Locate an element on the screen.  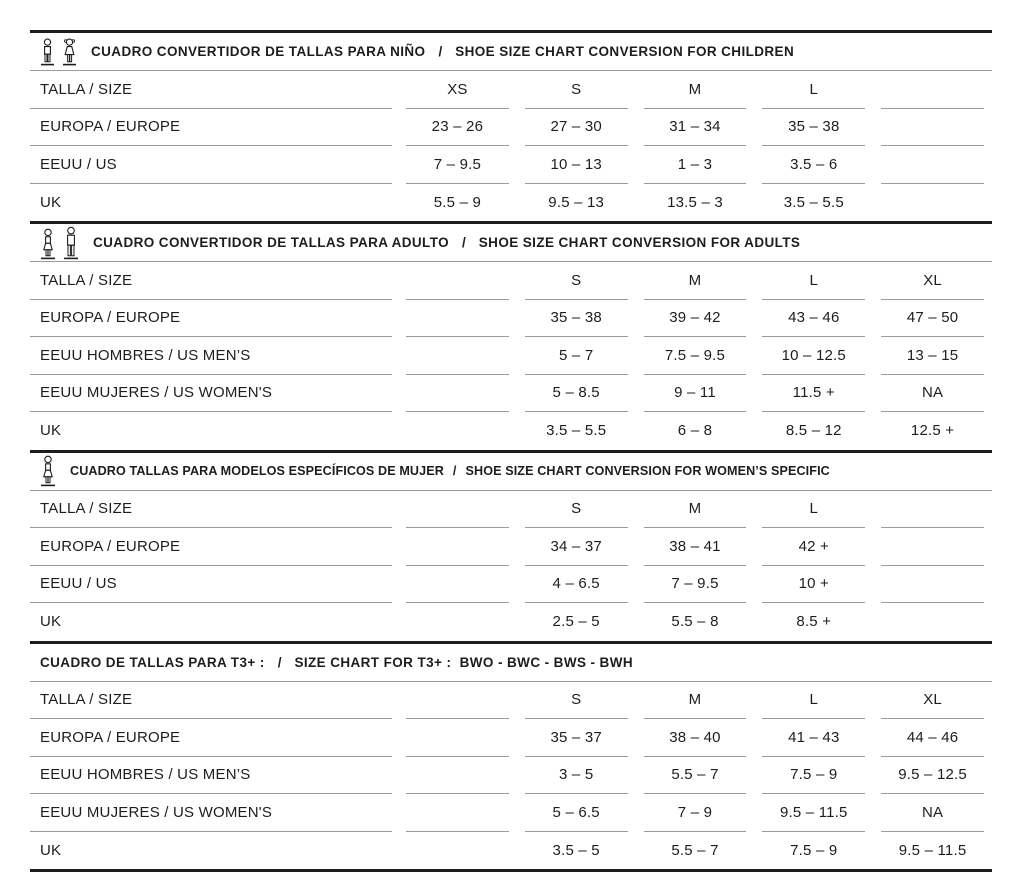
size-value-cell: 8.5 – 12 is located at coordinates (813, 431).